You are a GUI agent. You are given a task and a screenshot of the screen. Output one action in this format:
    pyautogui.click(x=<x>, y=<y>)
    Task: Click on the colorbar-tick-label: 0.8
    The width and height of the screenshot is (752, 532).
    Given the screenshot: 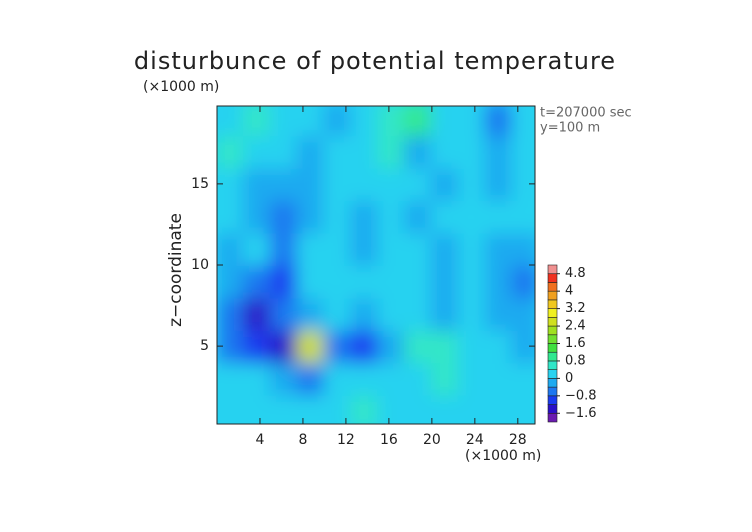 What is the action you would take?
    pyautogui.click(x=575, y=360)
    